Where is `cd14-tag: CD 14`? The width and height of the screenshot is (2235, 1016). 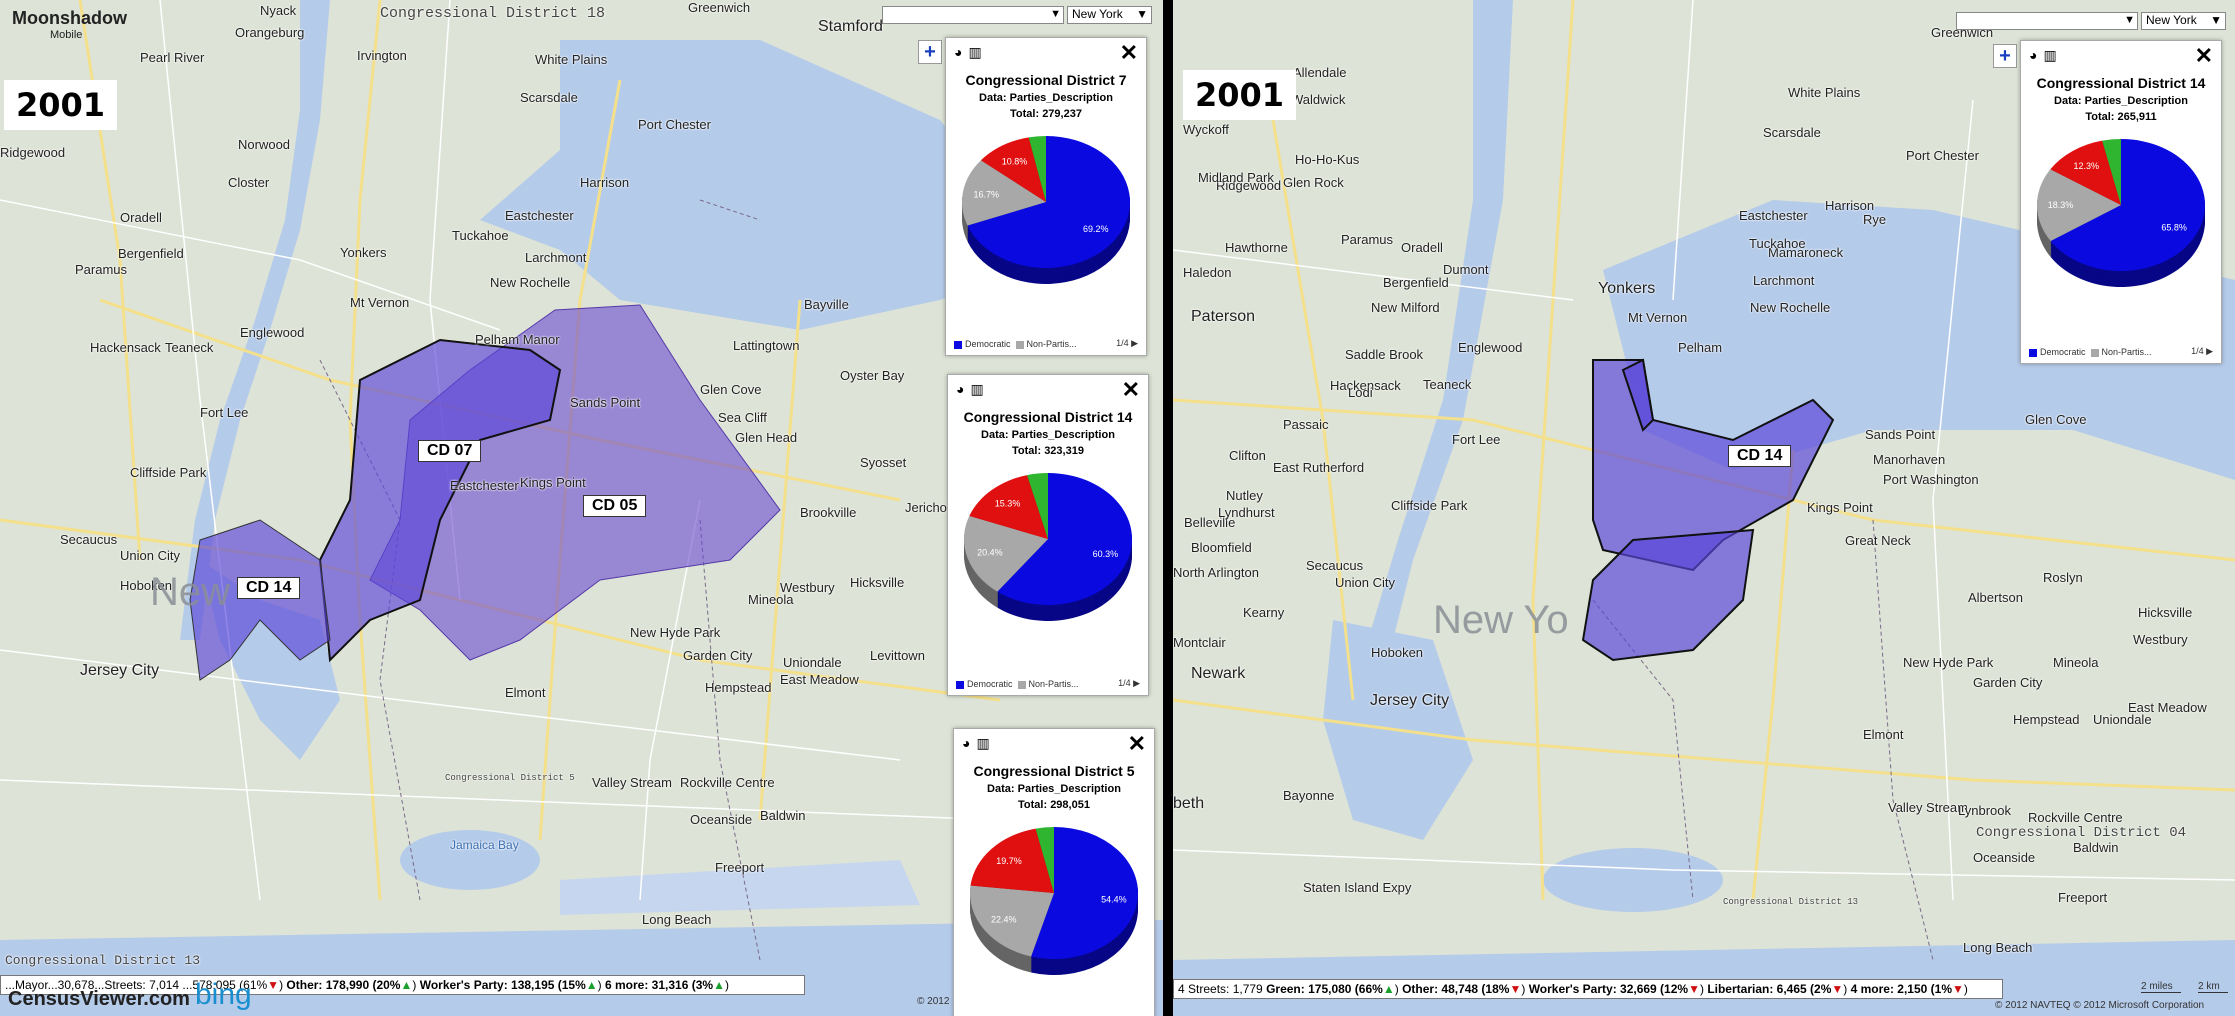
cd14-tag: CD 14 is located at coordinates (269, 588).